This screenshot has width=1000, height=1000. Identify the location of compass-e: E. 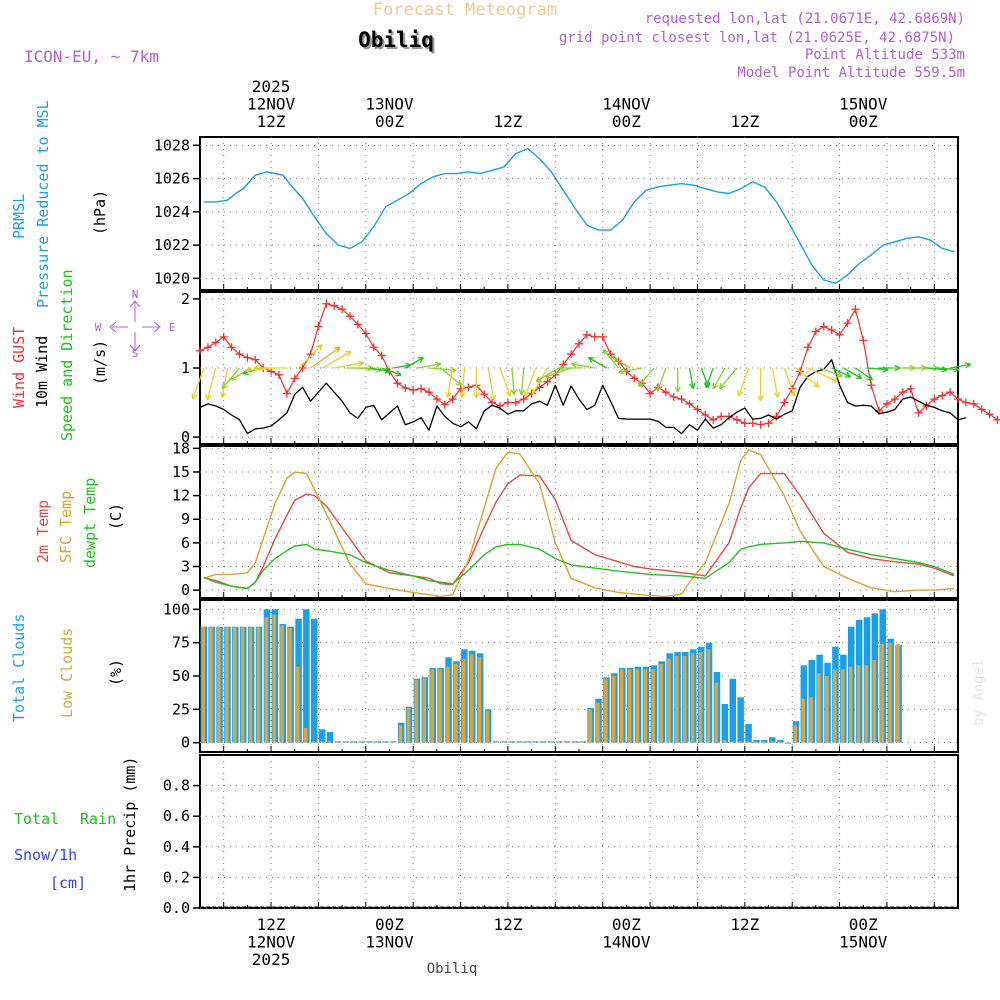
(172, 327).